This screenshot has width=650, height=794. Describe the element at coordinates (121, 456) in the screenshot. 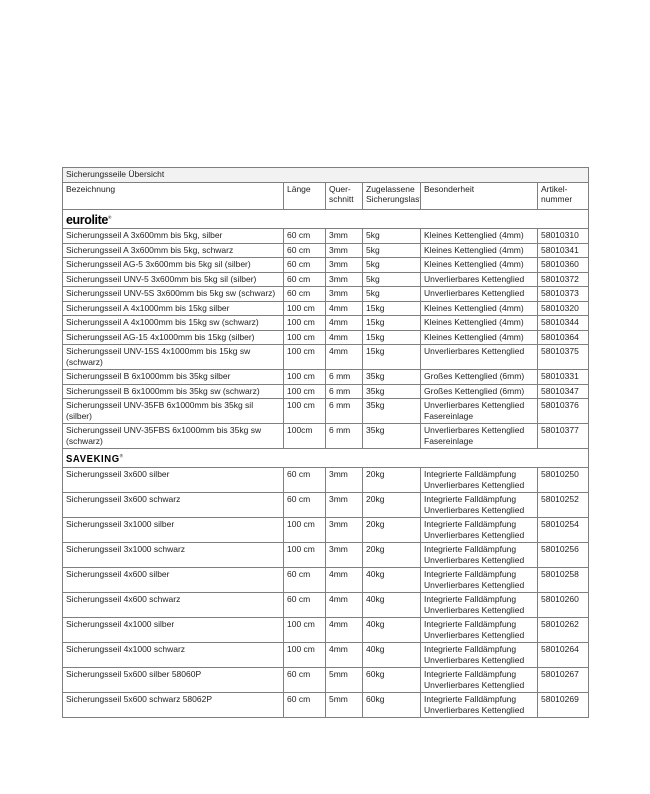

I see `registered-trademark-mark: ®` at that location.